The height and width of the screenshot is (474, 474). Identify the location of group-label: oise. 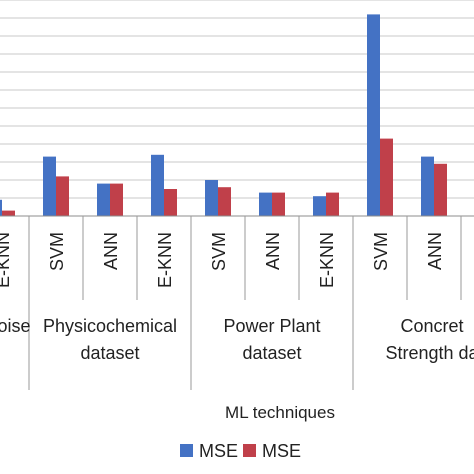
(15, 326).